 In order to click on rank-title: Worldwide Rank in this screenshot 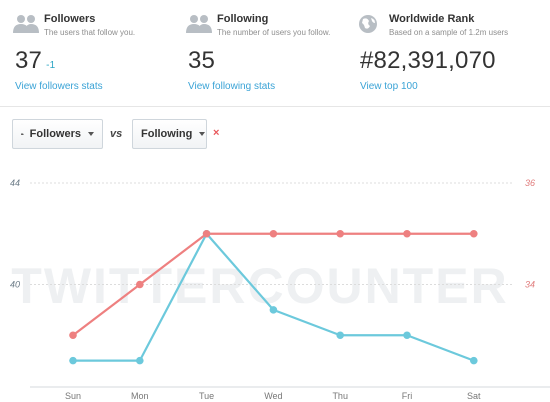, I will do `click(432, 19)`.